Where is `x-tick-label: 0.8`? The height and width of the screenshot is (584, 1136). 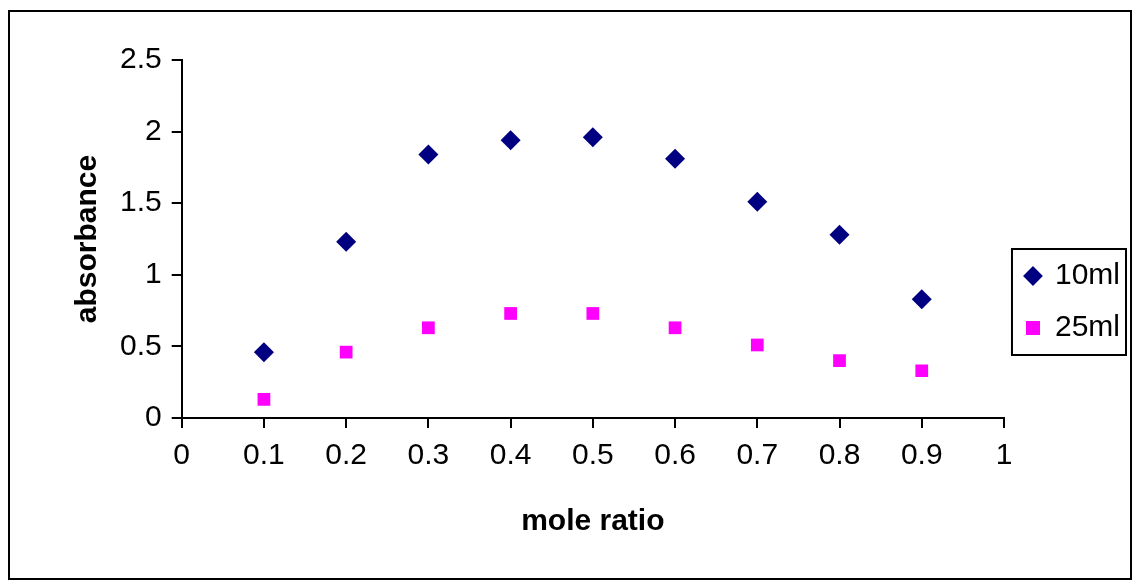
x-tick-label: 0.8 is located at coordinates (839, 454).